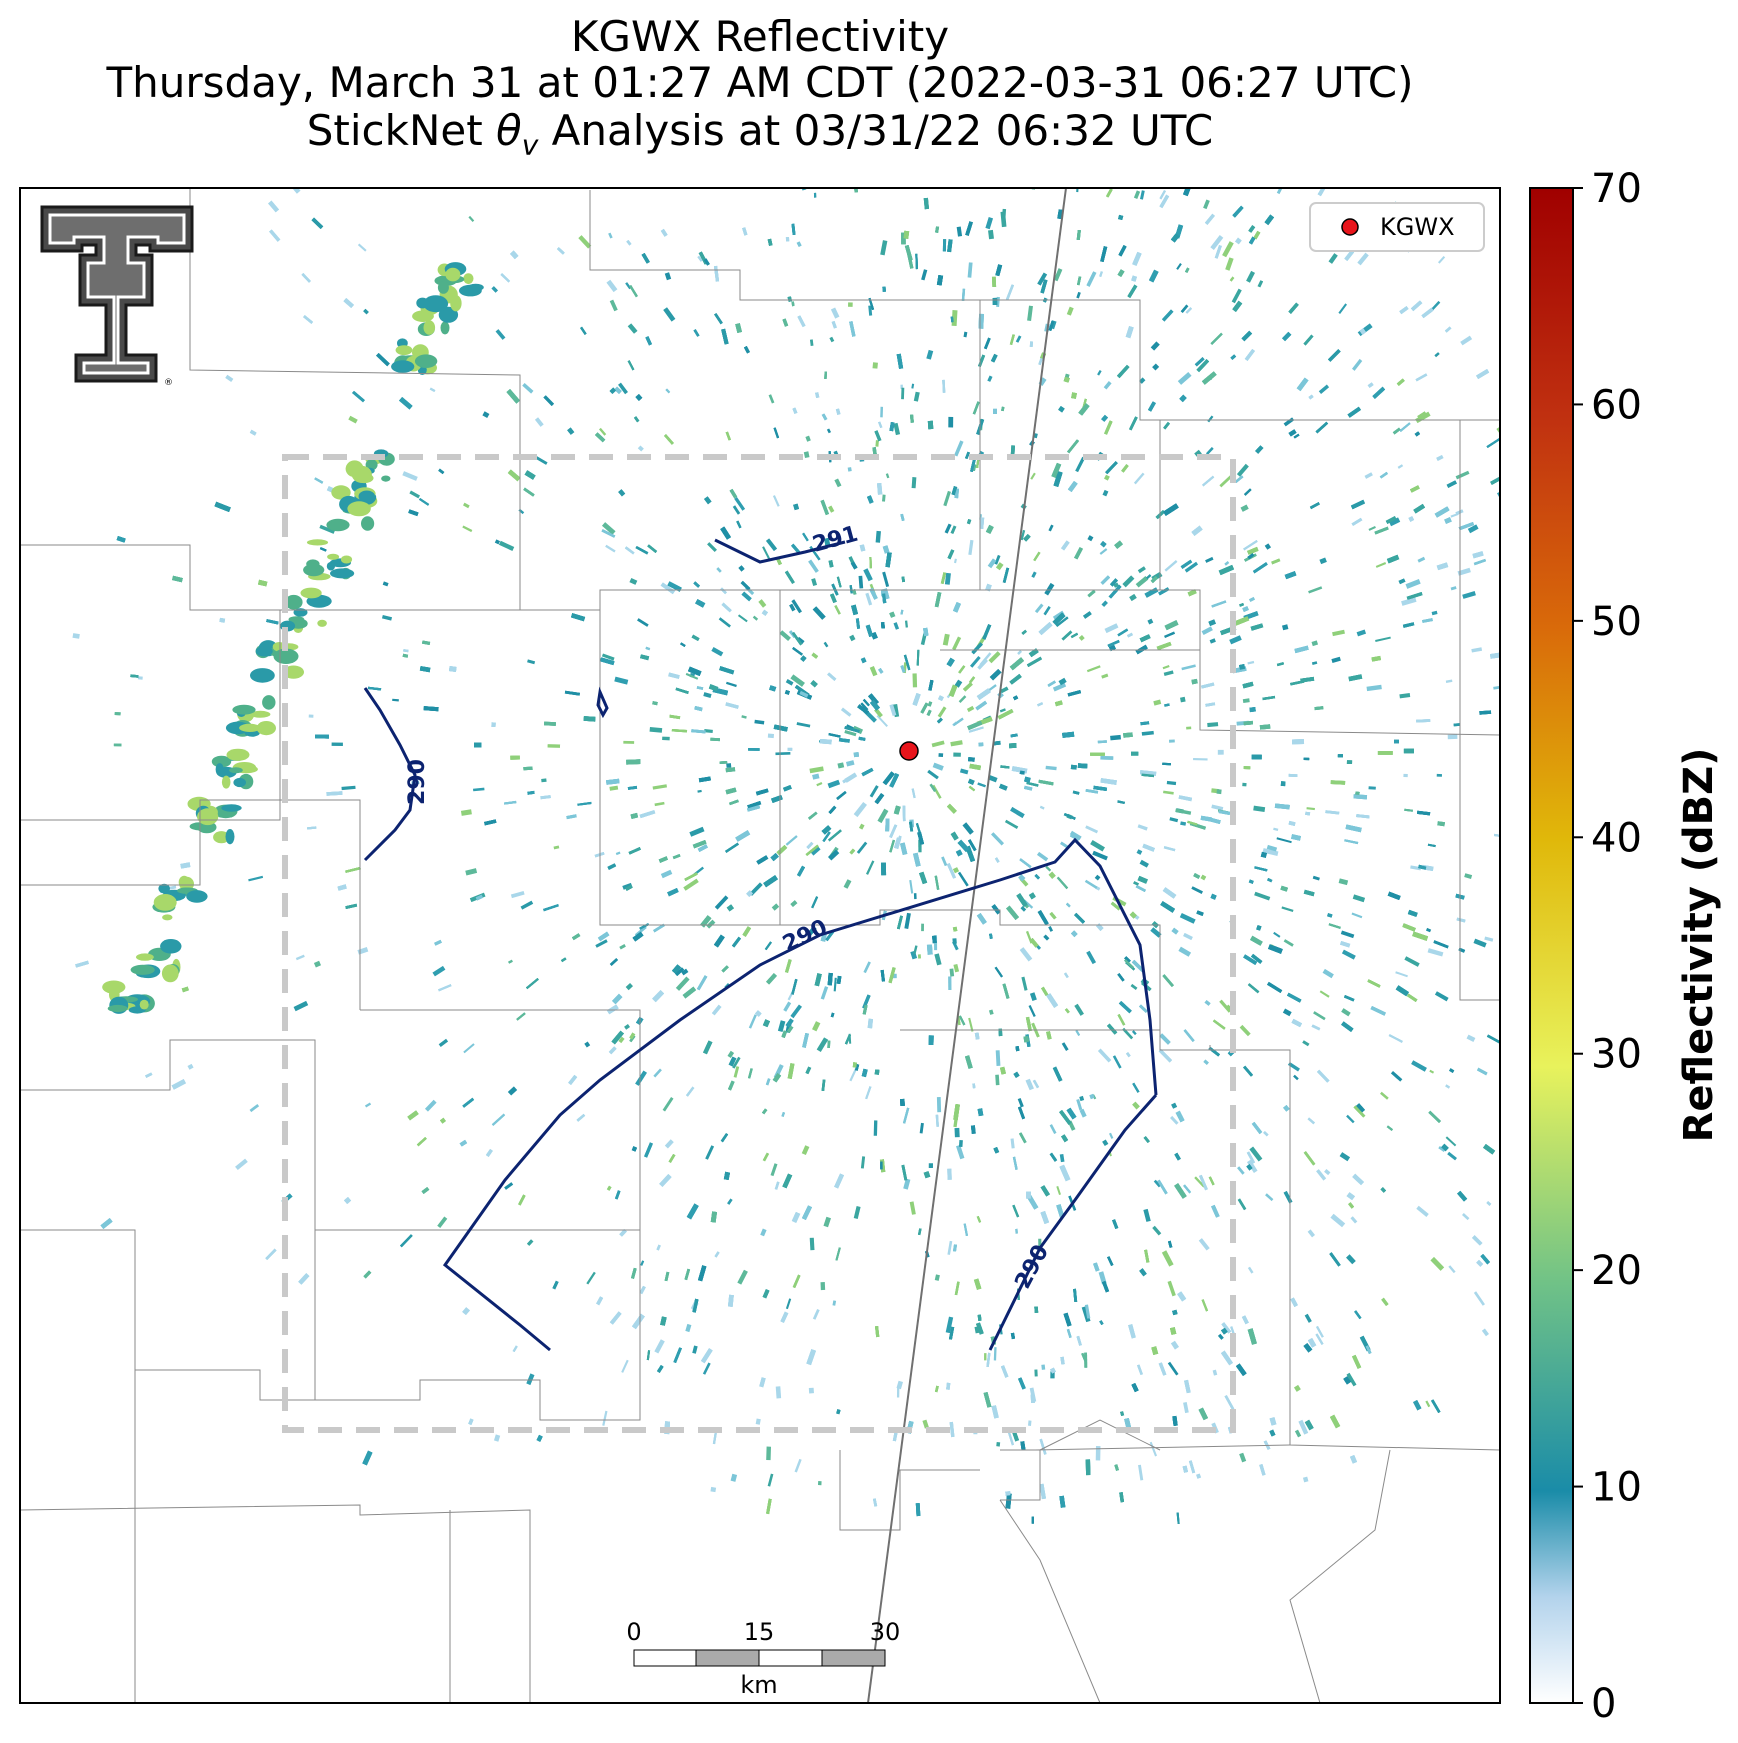 The width and height of the screenshot is (1738, 1743). I want to click on colorbar: 0 10 20 30 40 50 60 70 Reflectivity (dBZ), so click(1625, 946).